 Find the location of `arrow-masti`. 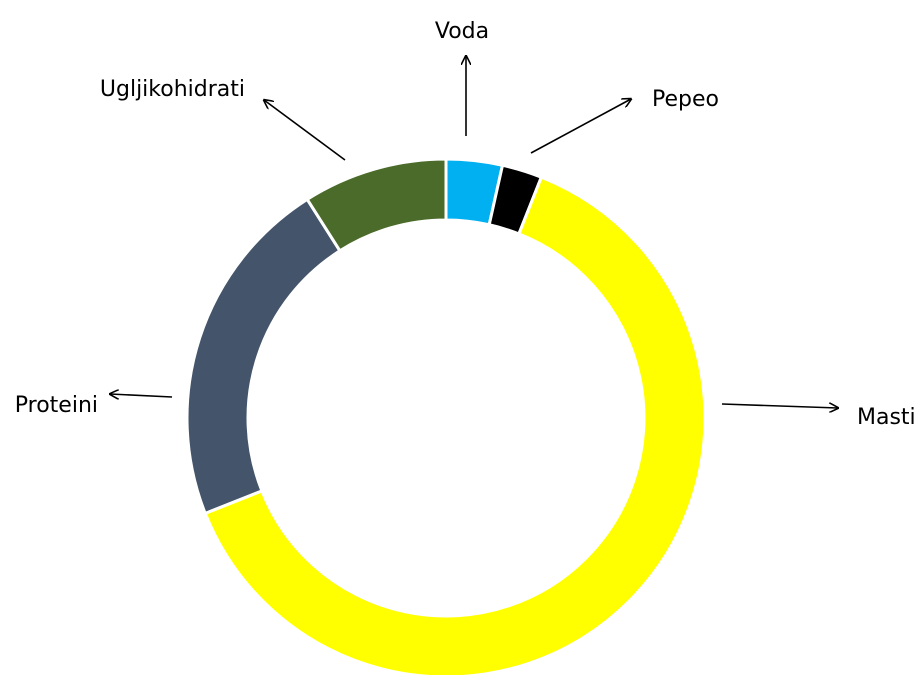

arrow-masti is located at coordinates (779, 406).